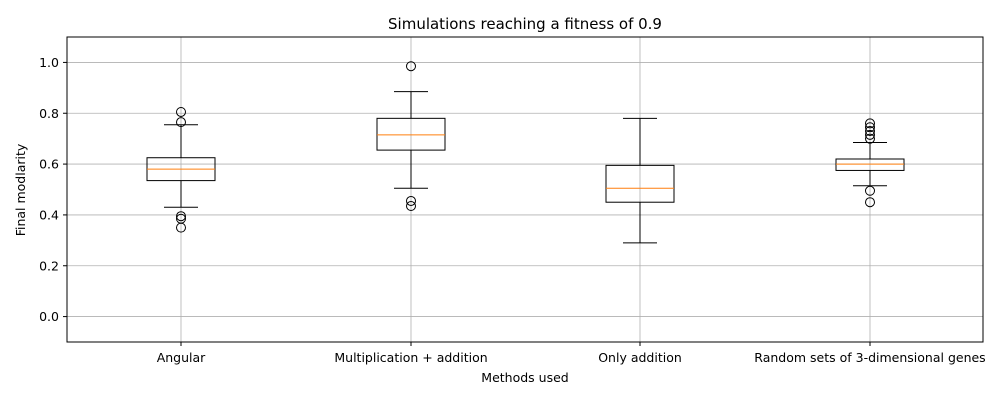 The height and width of the screenshot is (400, 1000). Describe the element at coordinates (20, 189) in the screenshot. I see `y-axis-label: Final modlarity` at that location.